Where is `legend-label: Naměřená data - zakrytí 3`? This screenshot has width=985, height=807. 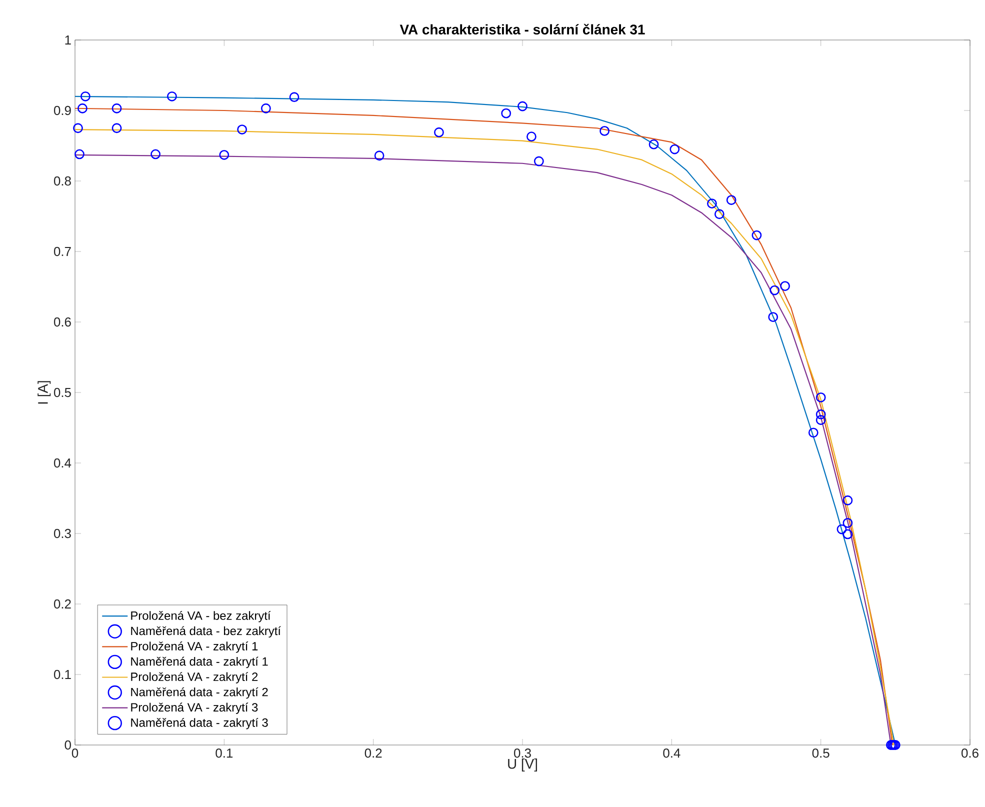
legend-label: Naměřená data - zakrytí 3 is located at coordinates (199, 724).